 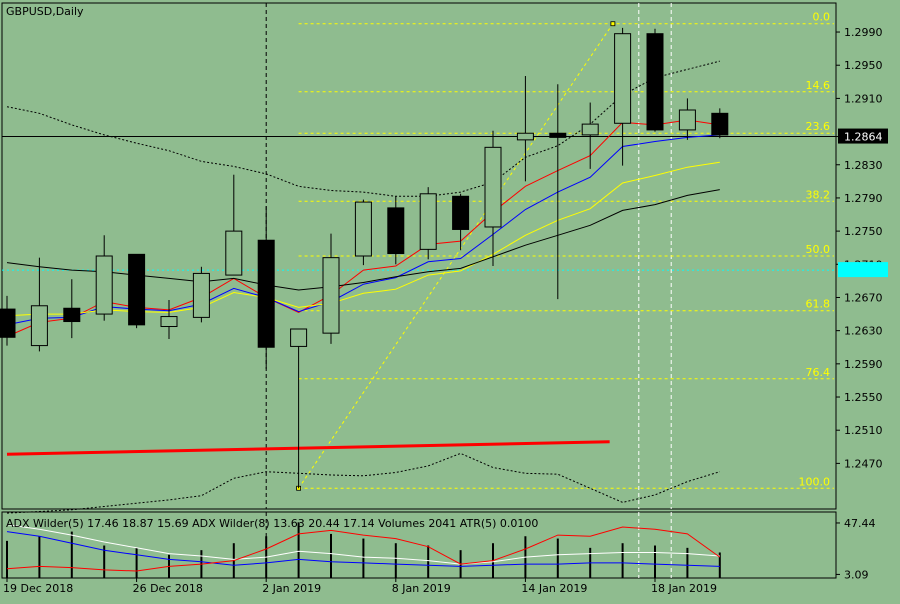 I want to click on fib-level-label: 38.2, so click(x=818, y=194).